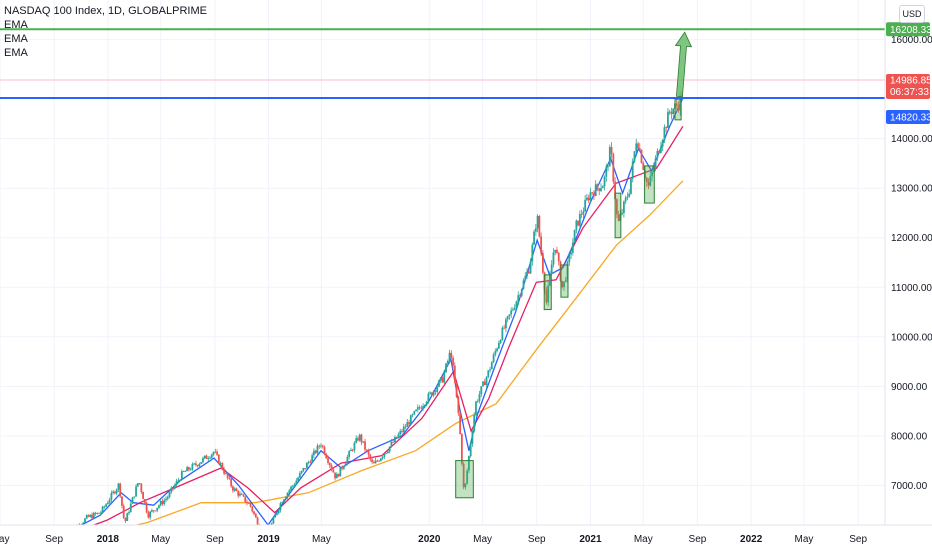  What do you see at coordinates (911, 288) in the screenshot?
I see `y-tick-label: 11000.00` at bounding box center [911, 288].